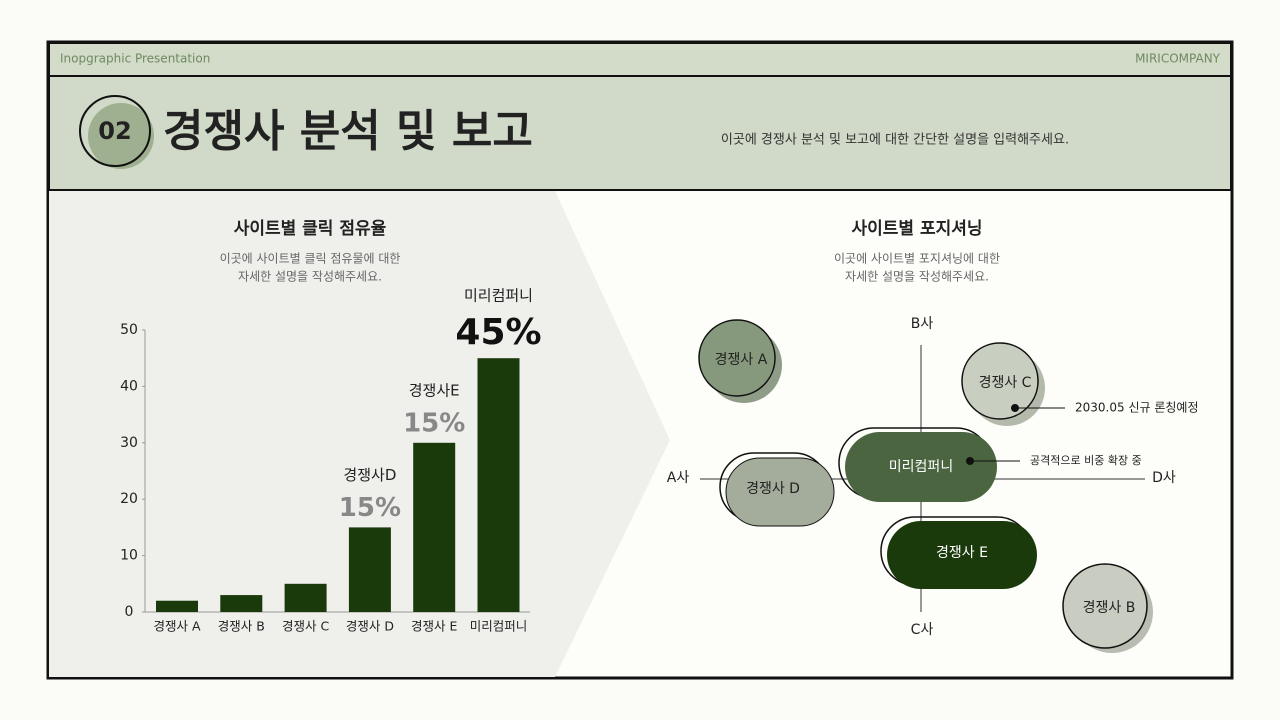 Image resolution: width=1280 pixels, height=720 pixels. I want to click on node-label: 경쟁사 B, so click(1109, 608).